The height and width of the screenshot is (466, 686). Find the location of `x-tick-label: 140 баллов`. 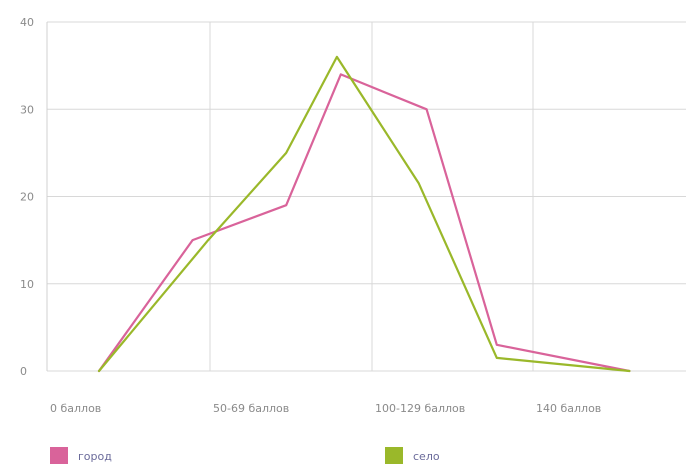

x-tick-label: 140 баллов is located at coordinates (568, 408).